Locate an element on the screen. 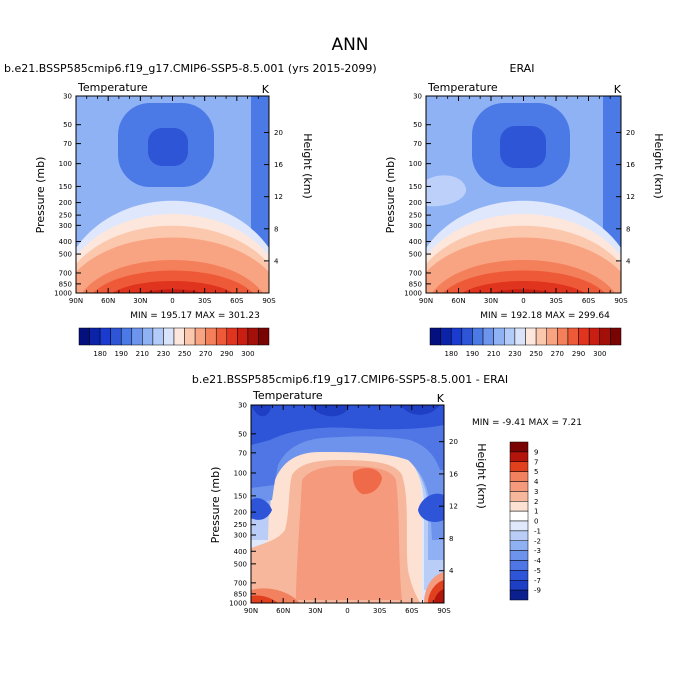 The image size is (700, 700). colorbar-label: 0 is located at coordinates (536, 522).